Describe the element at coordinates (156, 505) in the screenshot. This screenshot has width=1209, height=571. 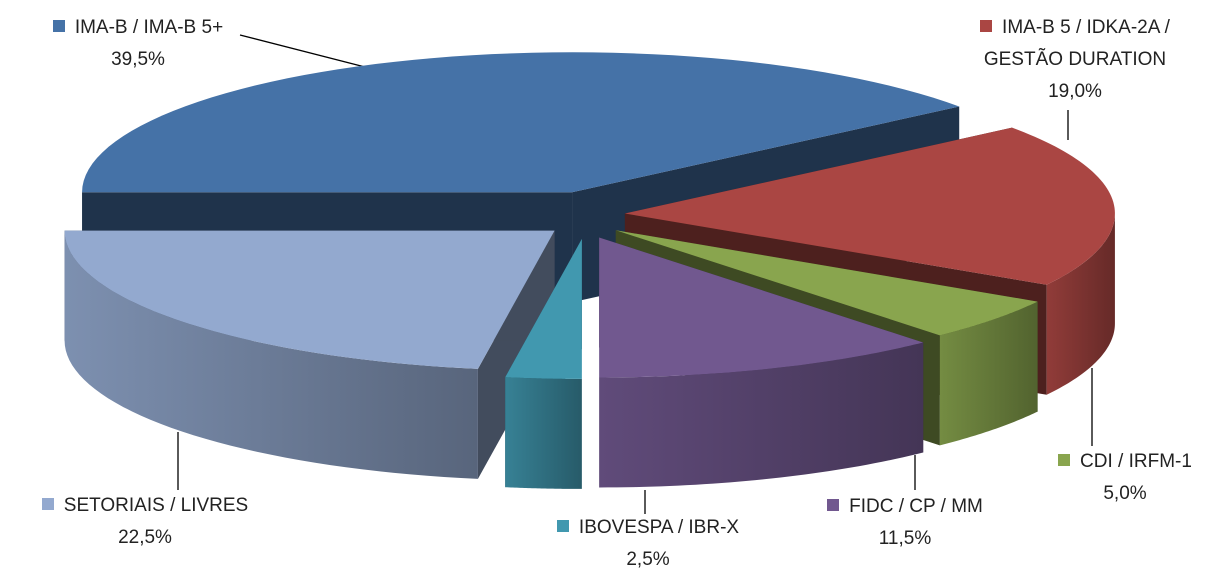
I see `category-label: SETORIAIS / LIVRES` at that location.